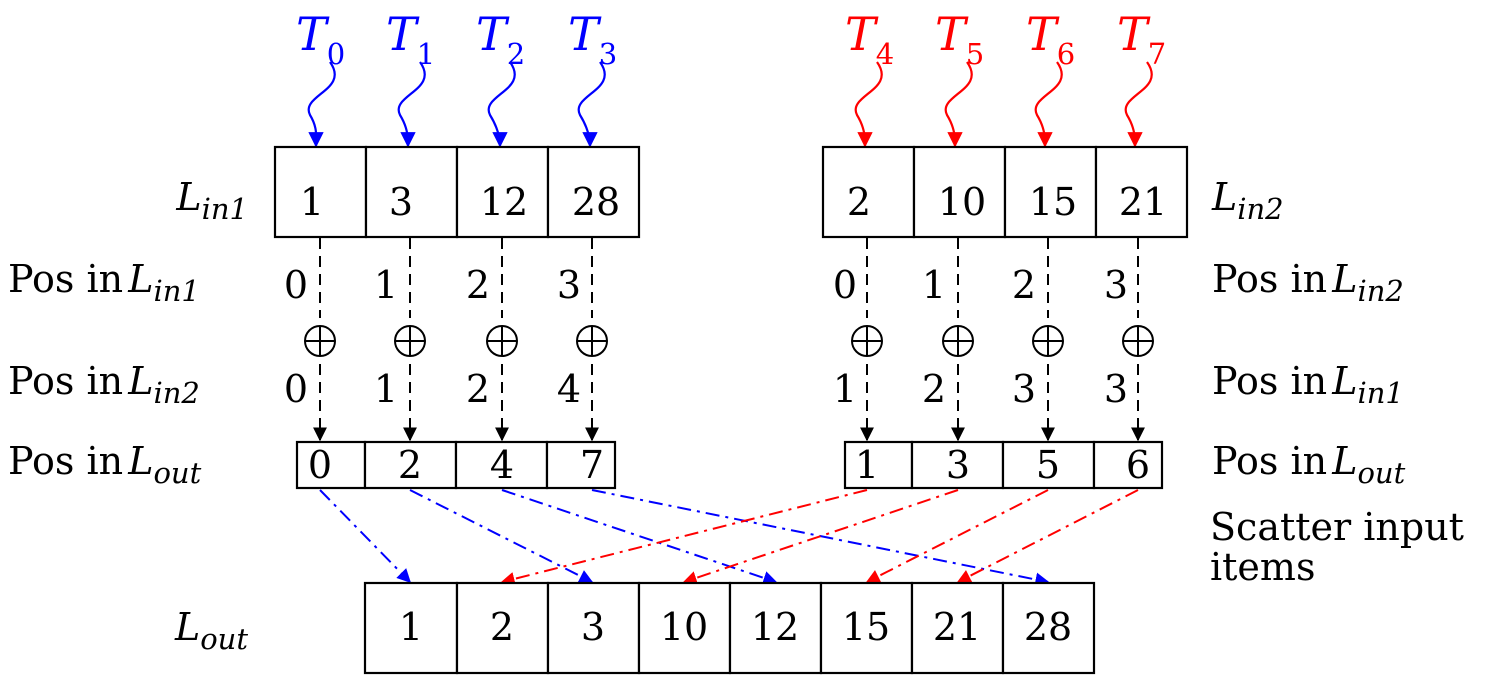 The width and height of the screenshot is (1494, 675). I want to click on position-value: 7, so click(592, 465).